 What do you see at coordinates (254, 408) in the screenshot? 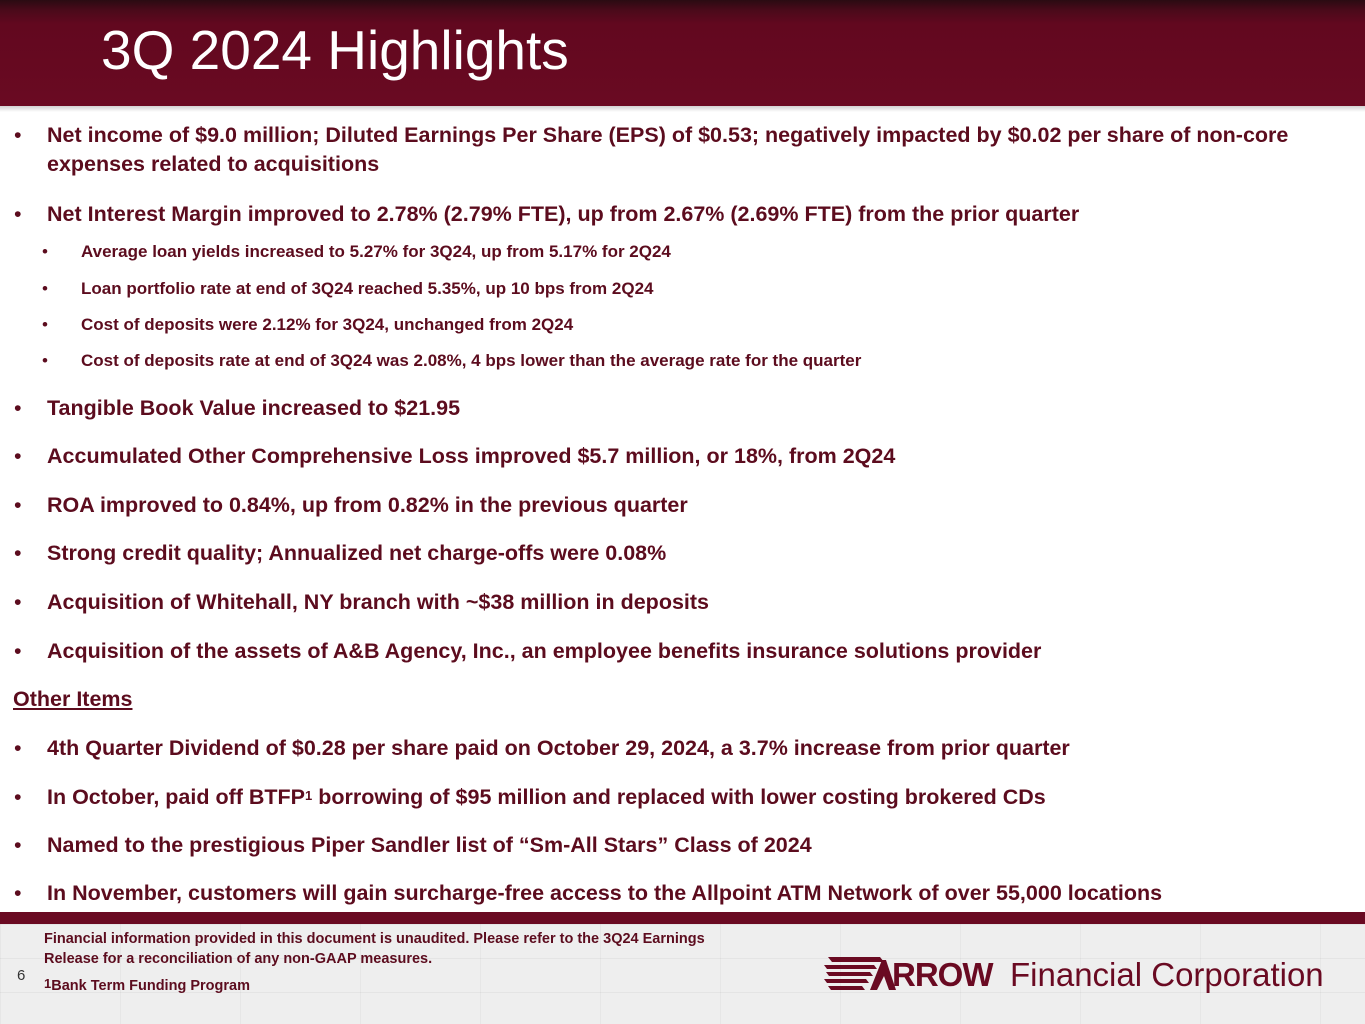
I see `highlight-text: Tangible Book Value increased to $21.95` at bounding box center [254, 408].